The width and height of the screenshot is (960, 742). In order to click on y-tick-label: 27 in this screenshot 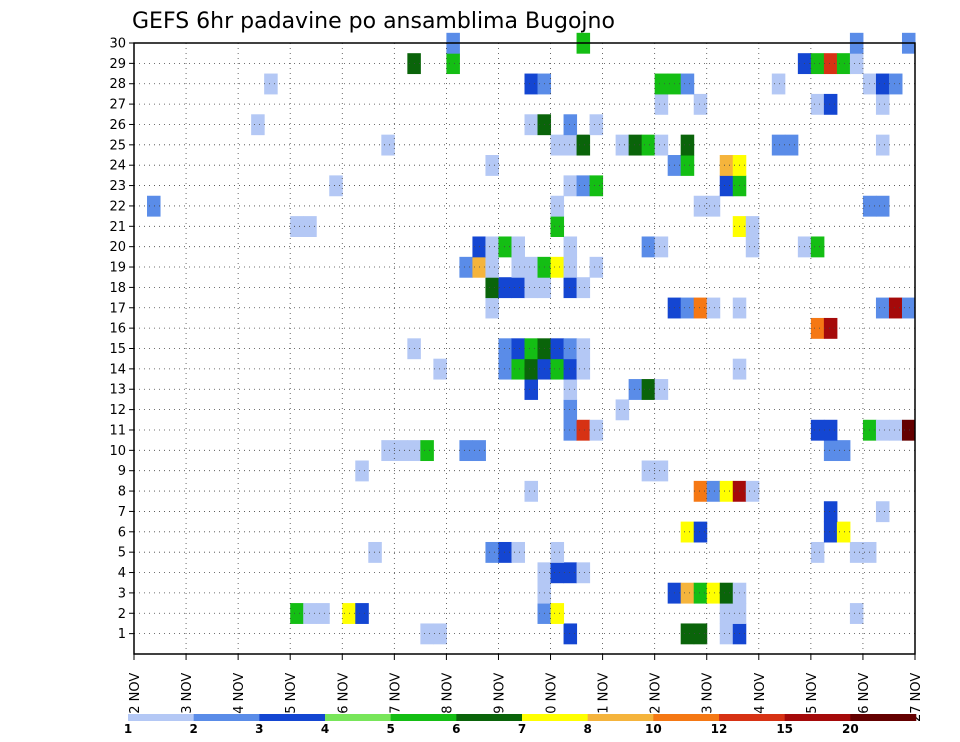, I will do `click(117, 105)`.